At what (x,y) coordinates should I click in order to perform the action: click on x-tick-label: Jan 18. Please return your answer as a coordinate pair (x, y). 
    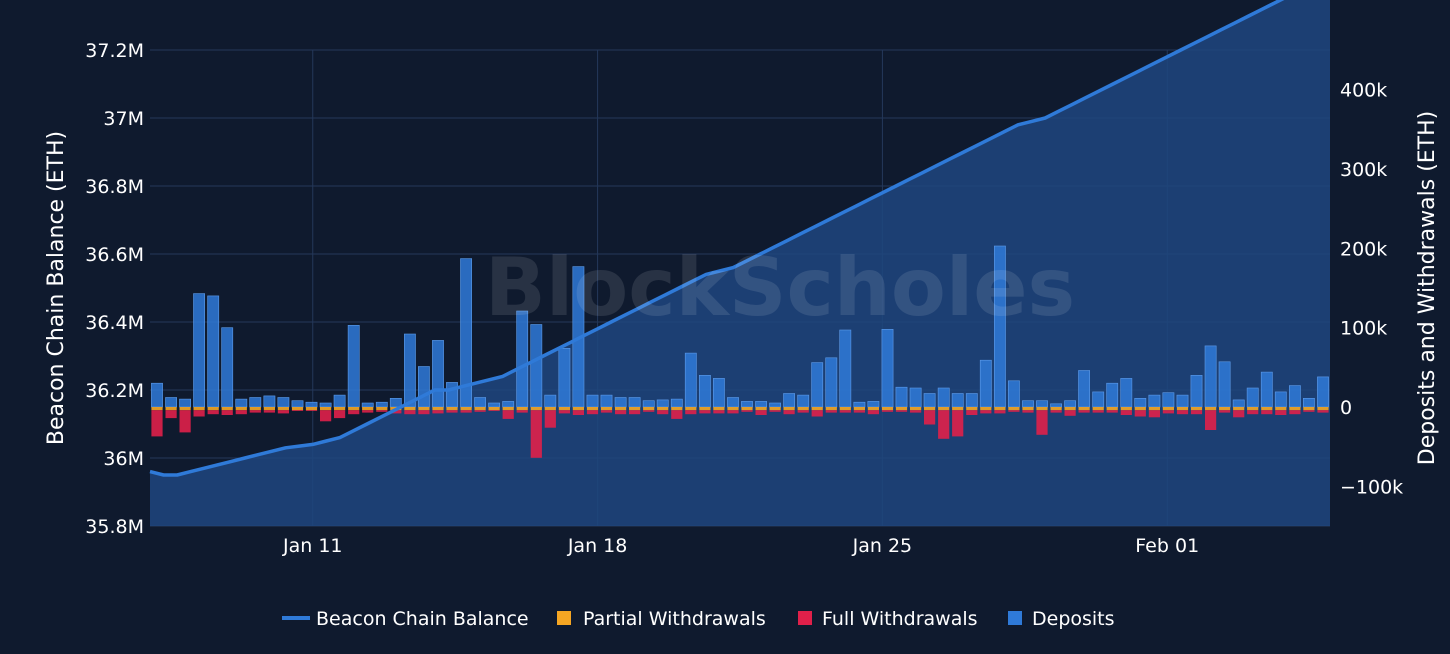
    Looking at the image, I should click on (597, 546).